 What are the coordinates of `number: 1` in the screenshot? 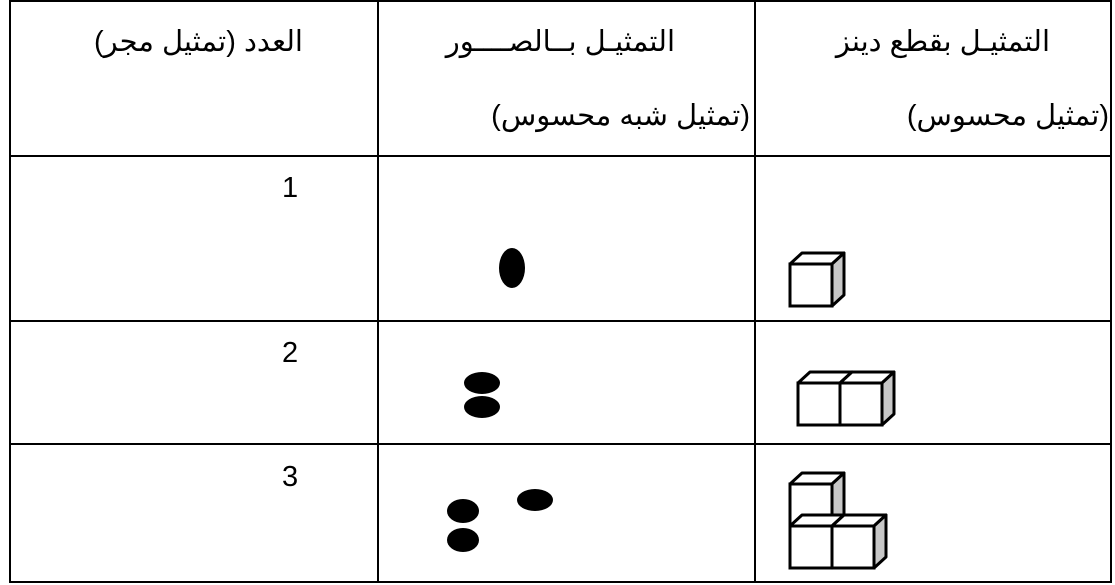 It's located at (290, 188).